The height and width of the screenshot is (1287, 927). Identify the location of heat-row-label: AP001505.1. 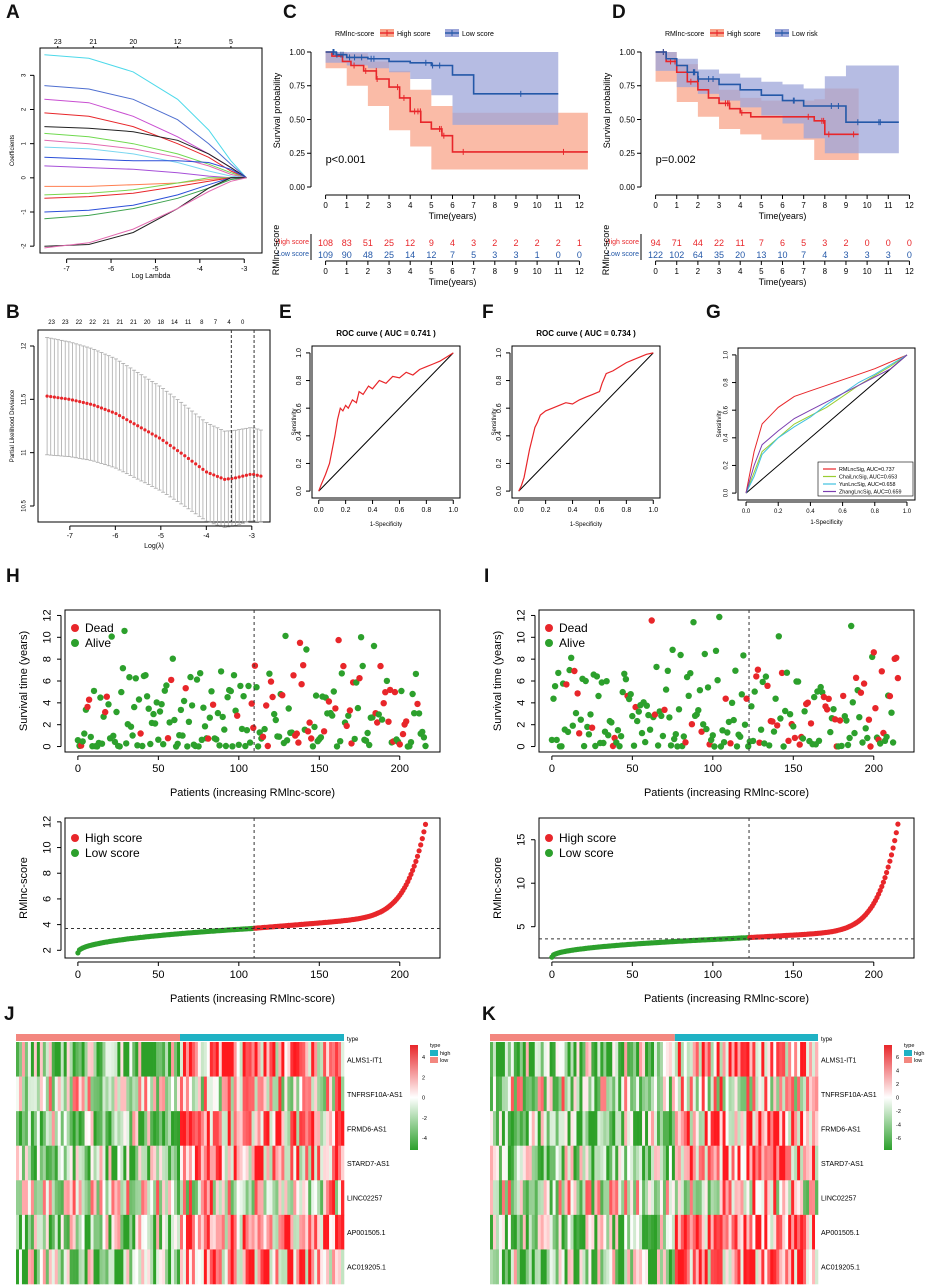
(366, 1233).